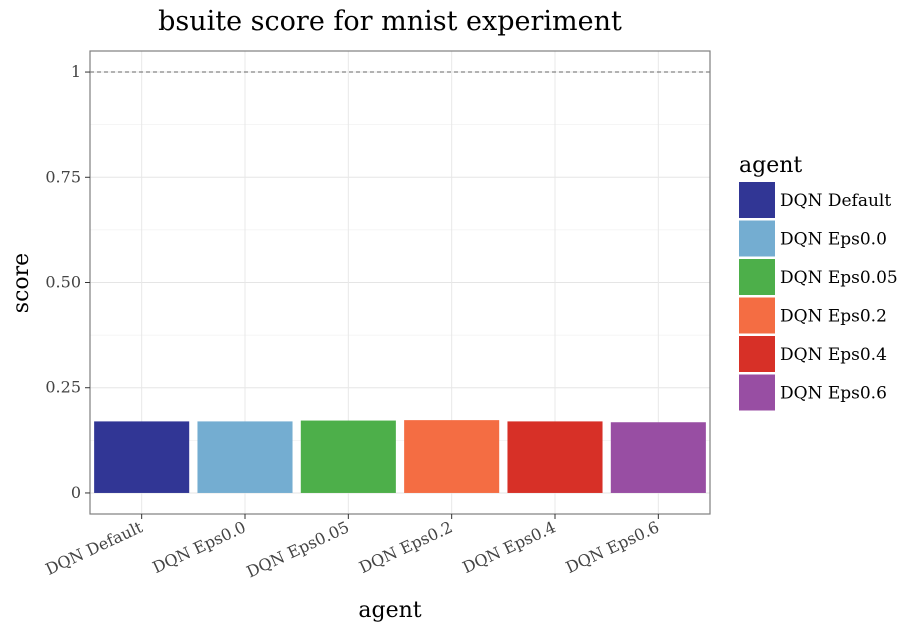  I want to click on x-tick-label: DQN Eps0.0, so click(198, 547).